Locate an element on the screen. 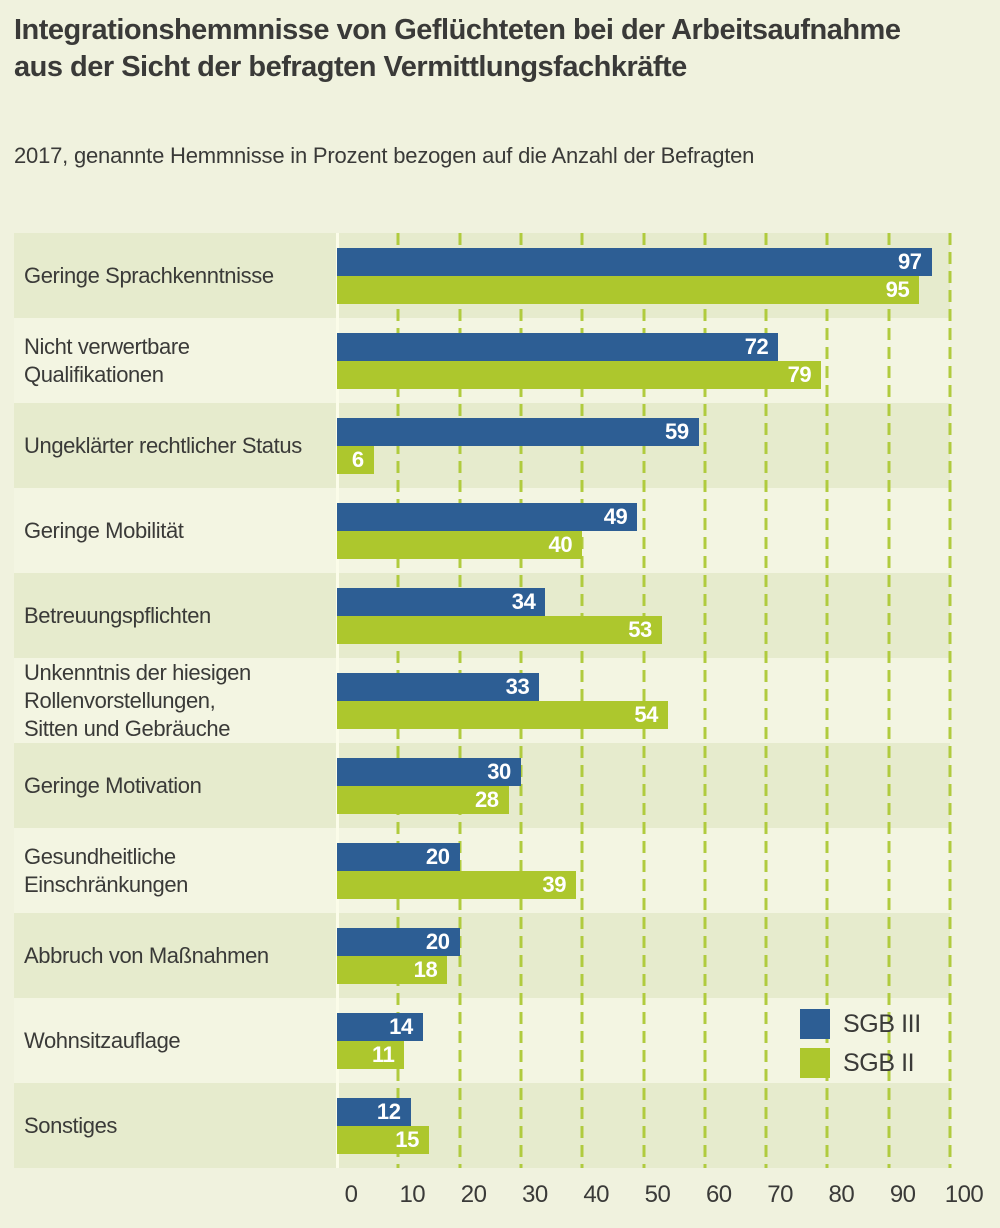  bar-value-label: 53 is located at coordinates (640, 629).